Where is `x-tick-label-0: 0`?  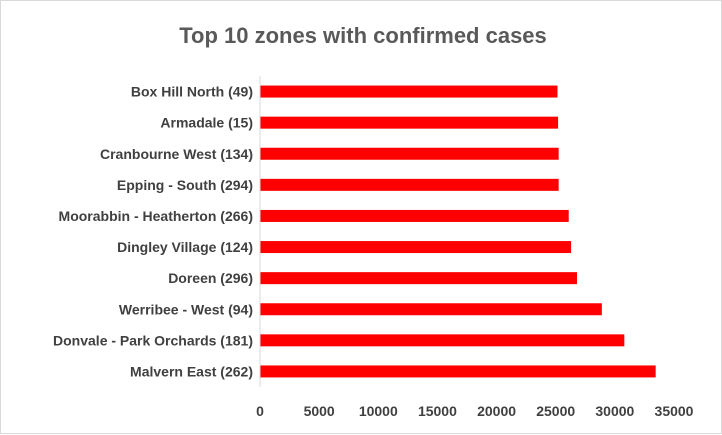
x-tick-label-0: 0 is located at coordinates (260, 411).